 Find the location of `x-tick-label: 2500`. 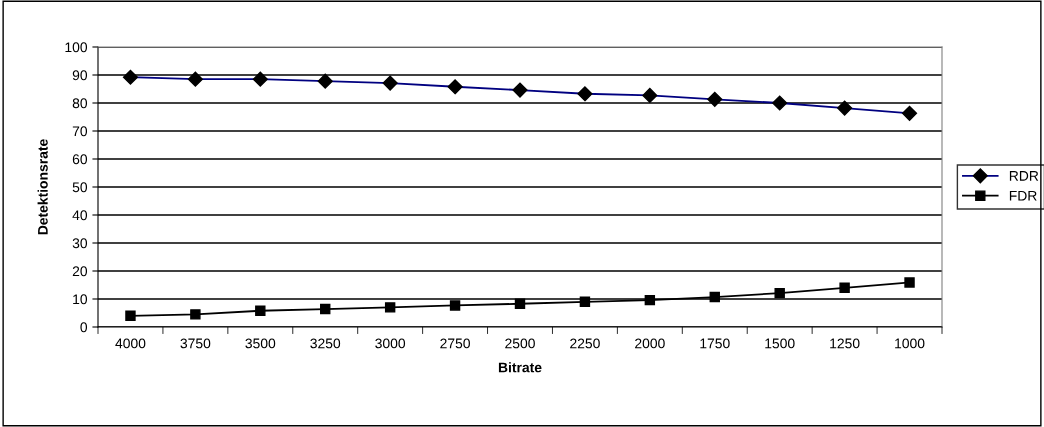

x-tick-label: 2500 is located at coordinates (520, 343).